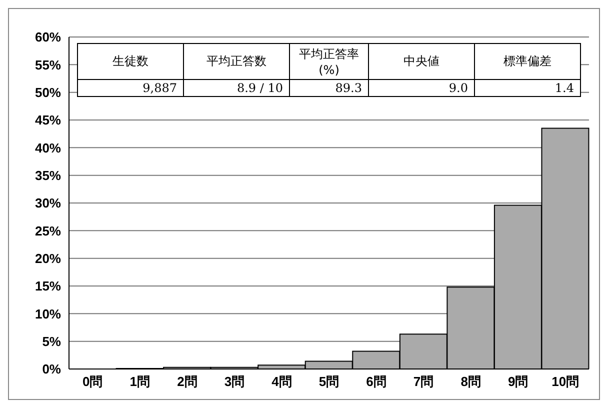  I want to click on annotation: 8.9 / 10, so click(237, 88).